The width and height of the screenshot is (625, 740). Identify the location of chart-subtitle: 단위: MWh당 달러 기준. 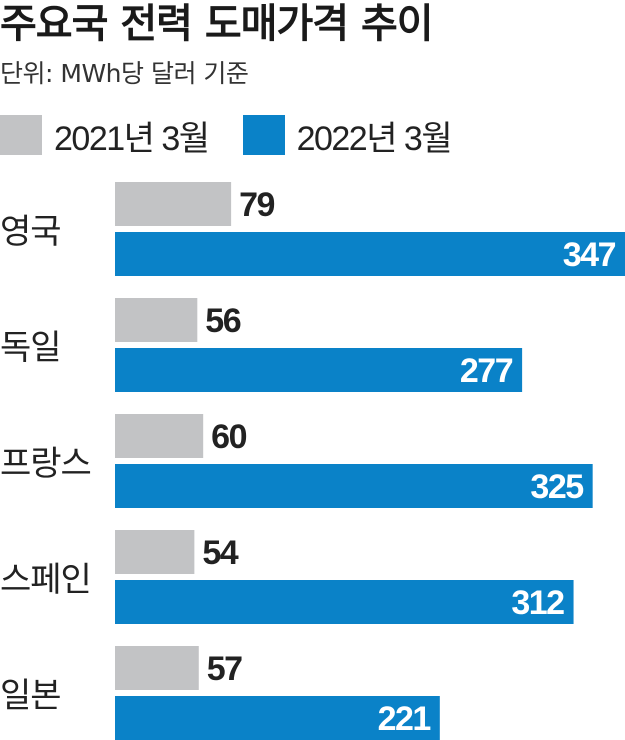
(124, 73).